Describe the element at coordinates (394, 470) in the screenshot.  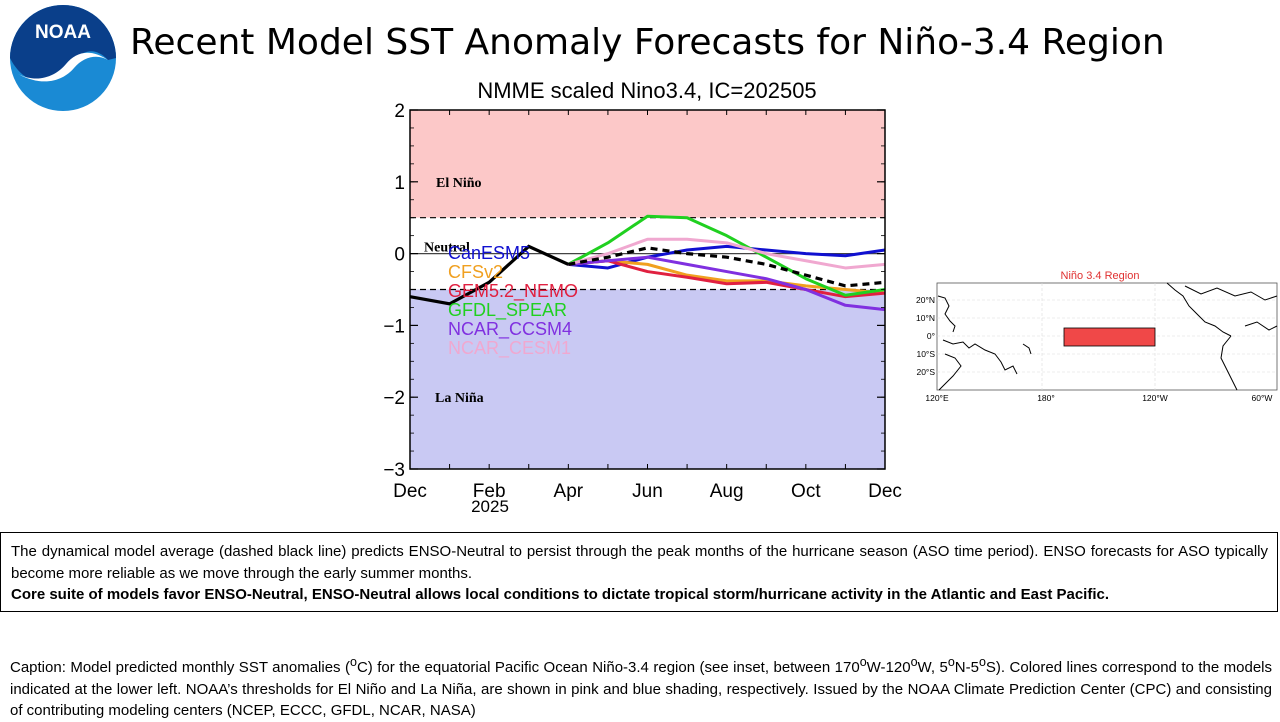
I see `y-tick-label: −3` at that location.